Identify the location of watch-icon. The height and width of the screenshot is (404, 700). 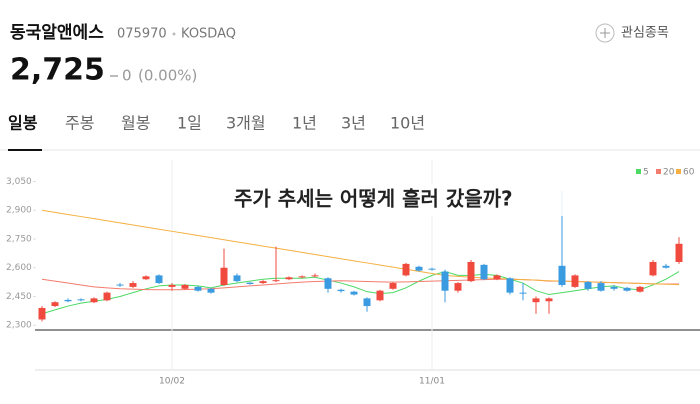
(605, 33).